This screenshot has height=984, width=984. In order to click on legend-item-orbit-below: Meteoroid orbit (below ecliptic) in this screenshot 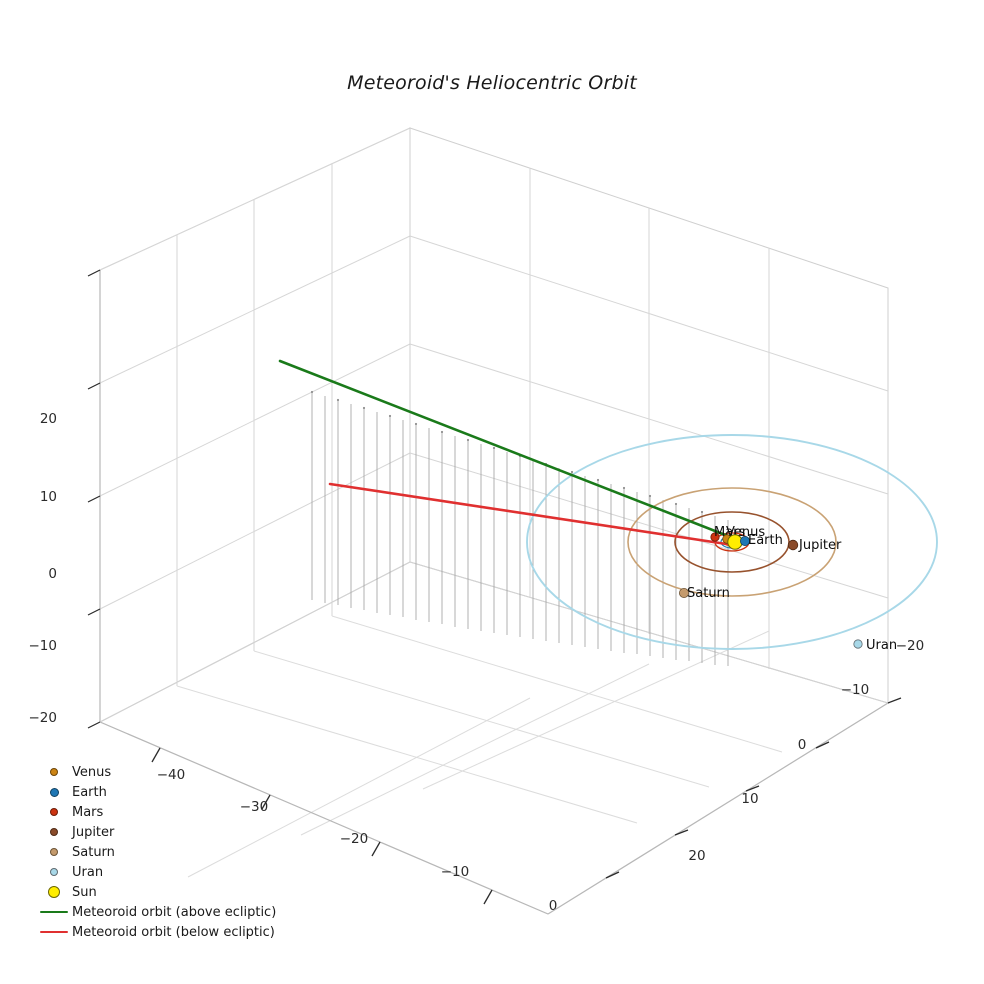, I will do `click(156, 932)`.